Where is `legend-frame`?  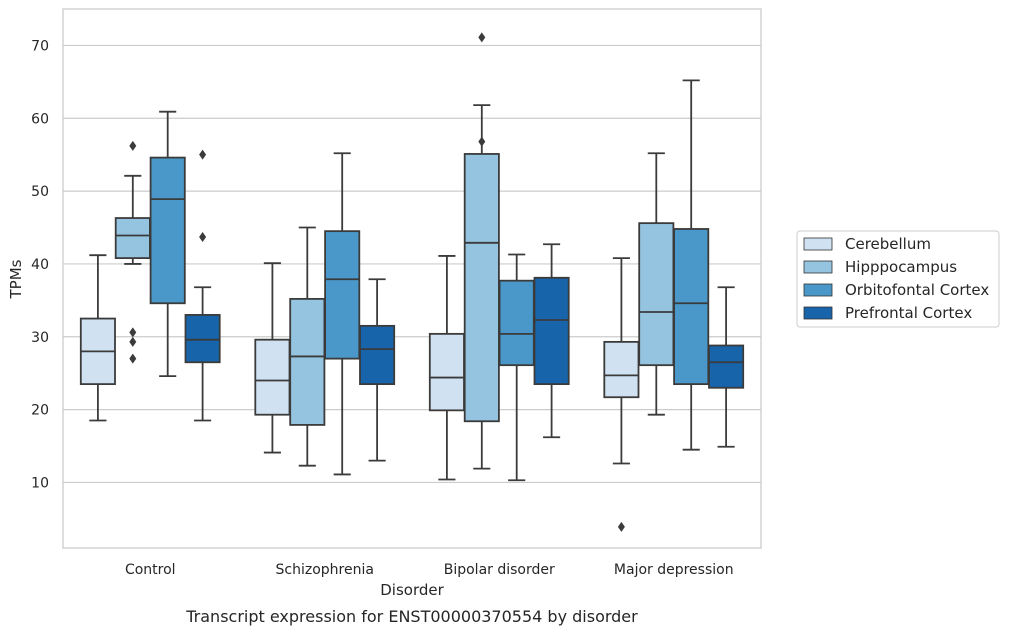
legend-frame is located at coordinates (898, 279).